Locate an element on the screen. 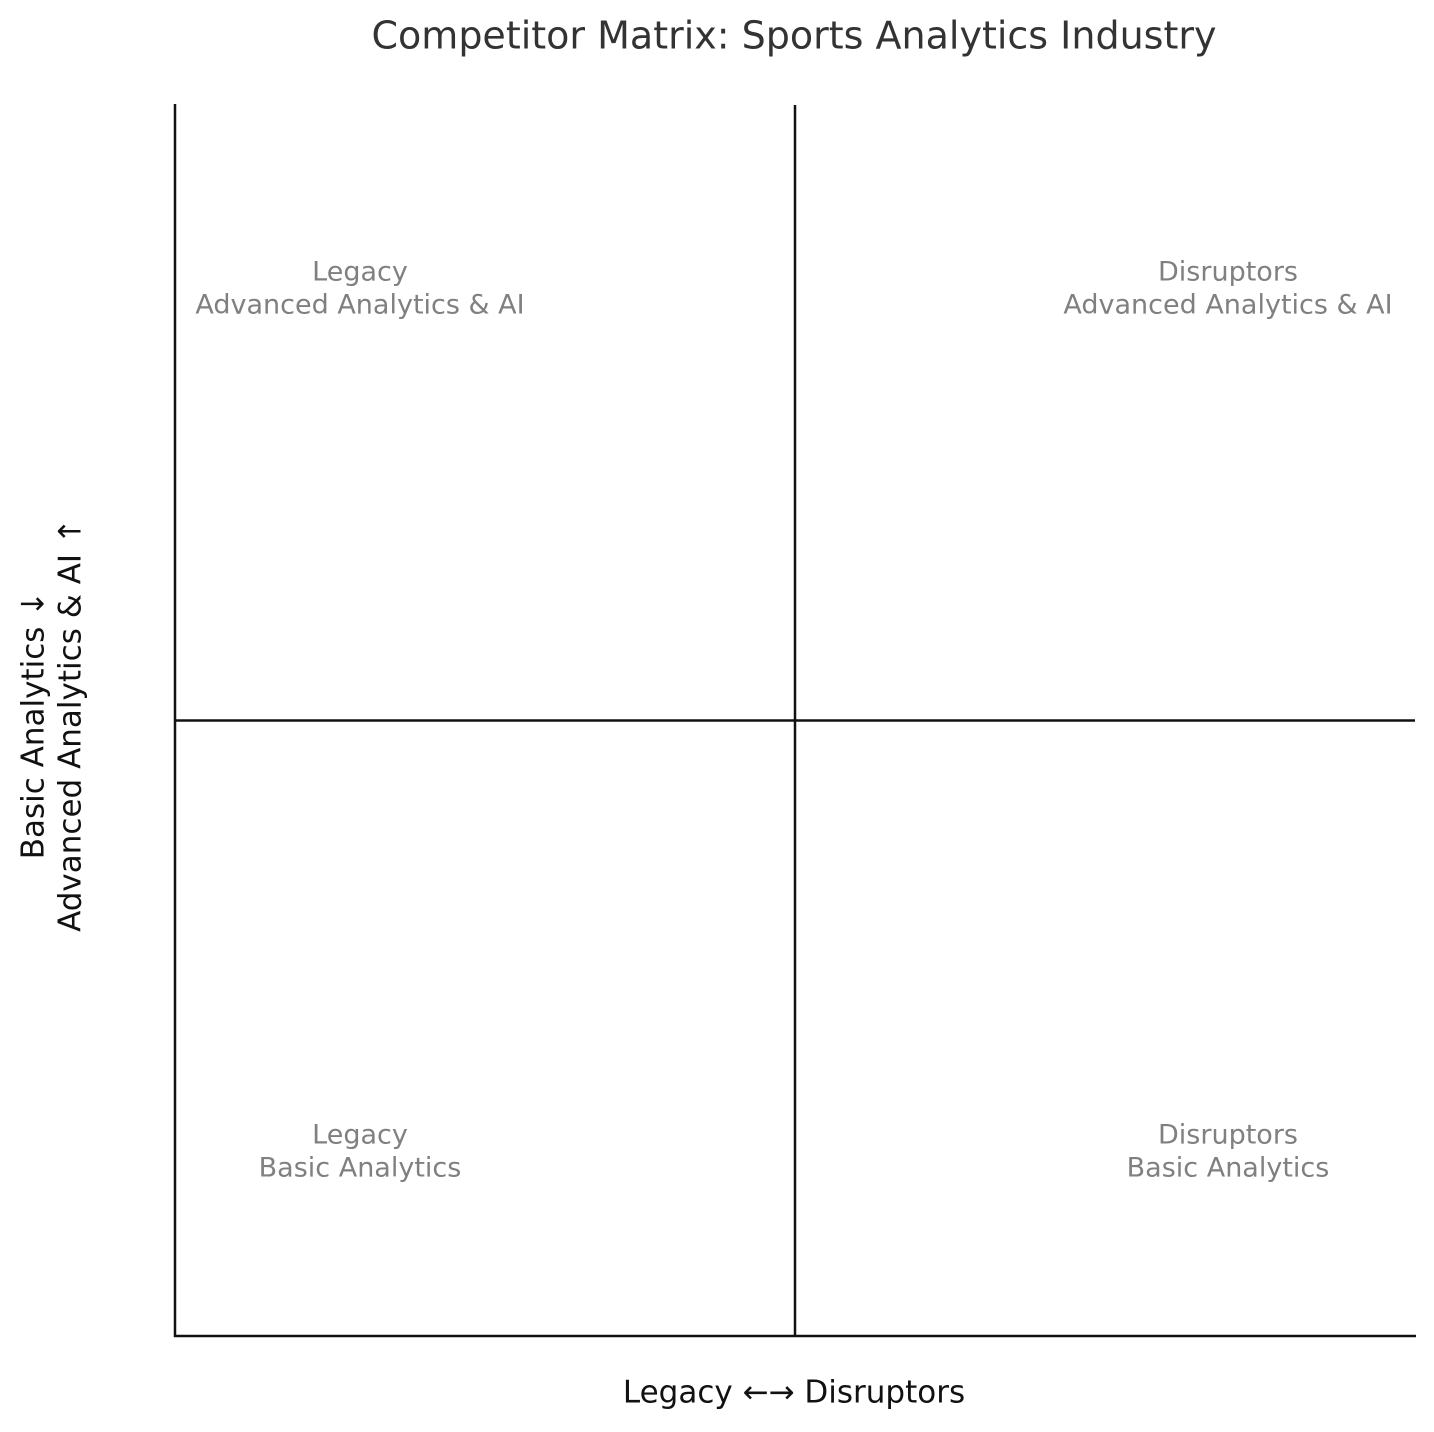  y-axis-label-line: Advanced Analytics & AI ↑ is located at coordinates (71, 725).